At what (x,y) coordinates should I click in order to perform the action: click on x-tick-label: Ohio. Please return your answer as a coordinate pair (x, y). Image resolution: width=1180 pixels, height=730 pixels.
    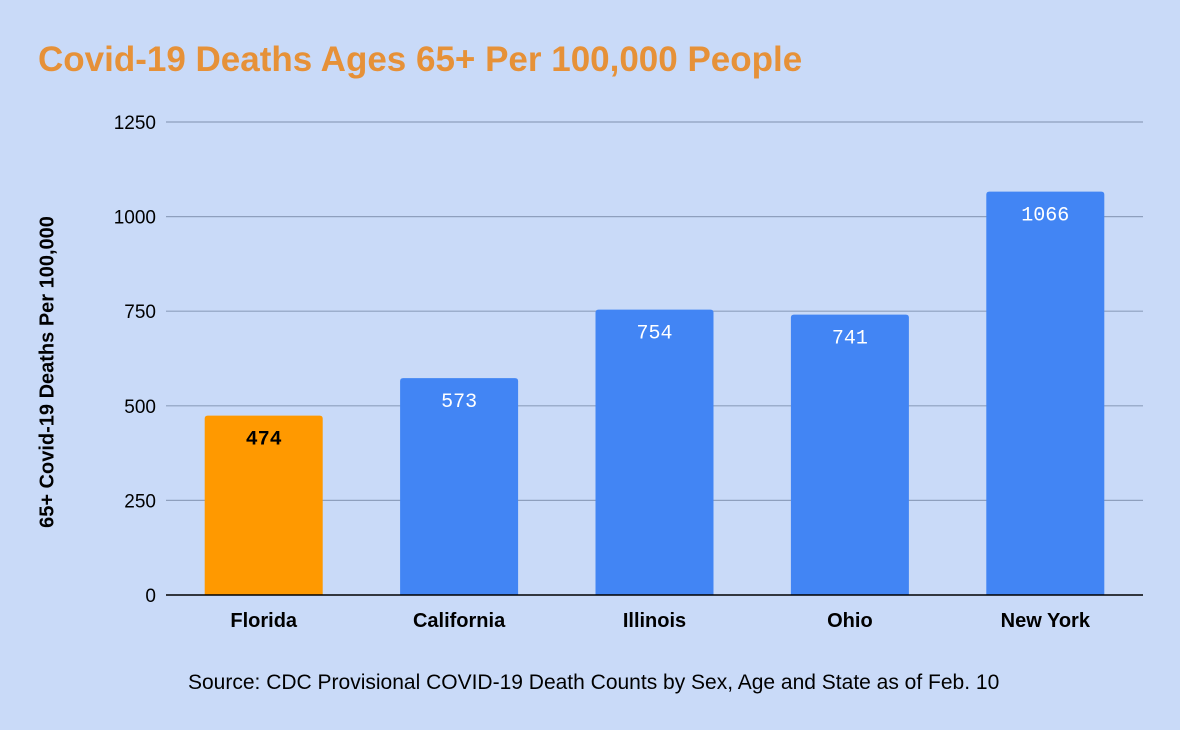
    Looking at the image, I should click on (850, 621).